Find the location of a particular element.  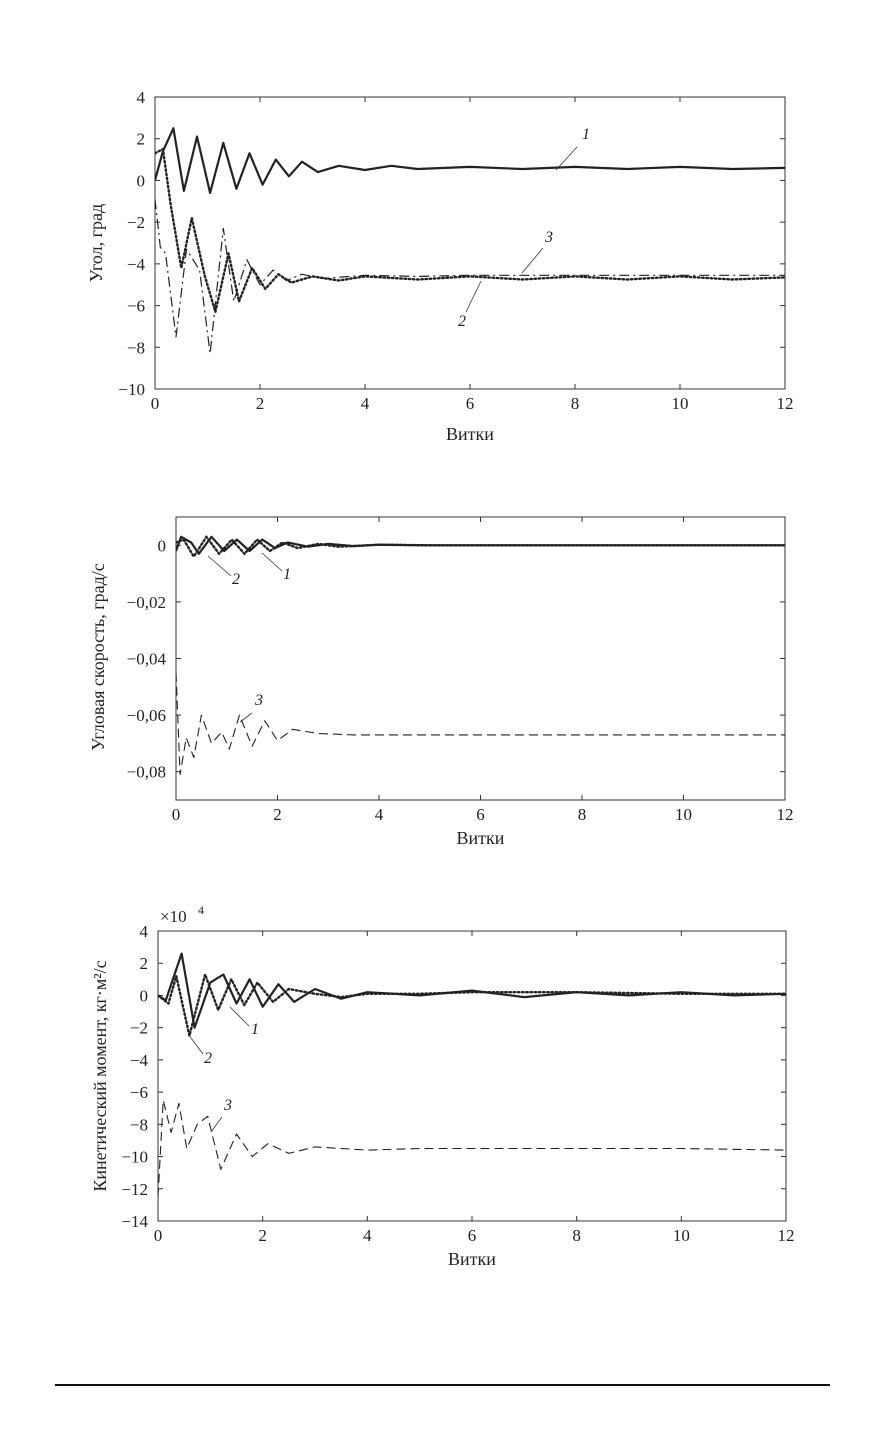

y-tick-label: −0,02 is located at coordinates (146, 602).